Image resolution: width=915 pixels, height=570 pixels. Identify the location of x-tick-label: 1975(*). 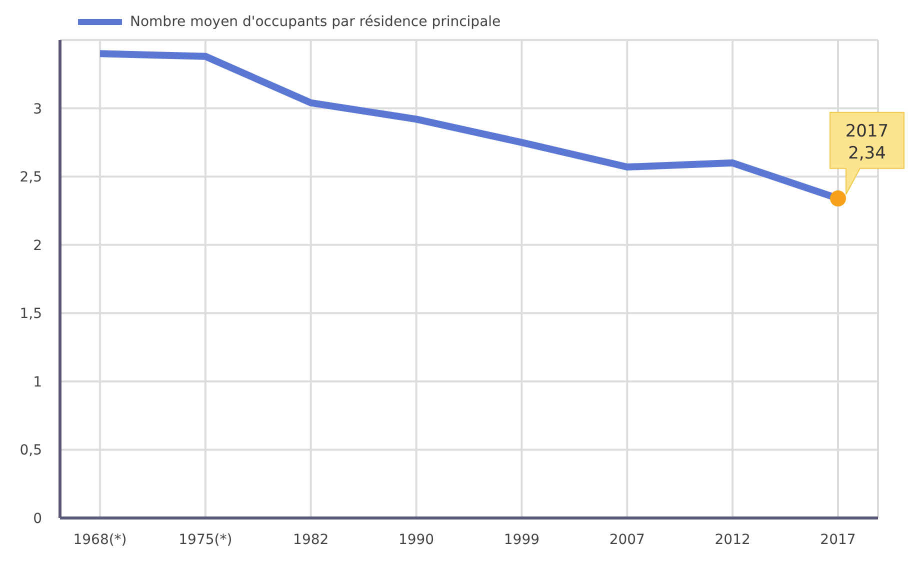
(205, 540).